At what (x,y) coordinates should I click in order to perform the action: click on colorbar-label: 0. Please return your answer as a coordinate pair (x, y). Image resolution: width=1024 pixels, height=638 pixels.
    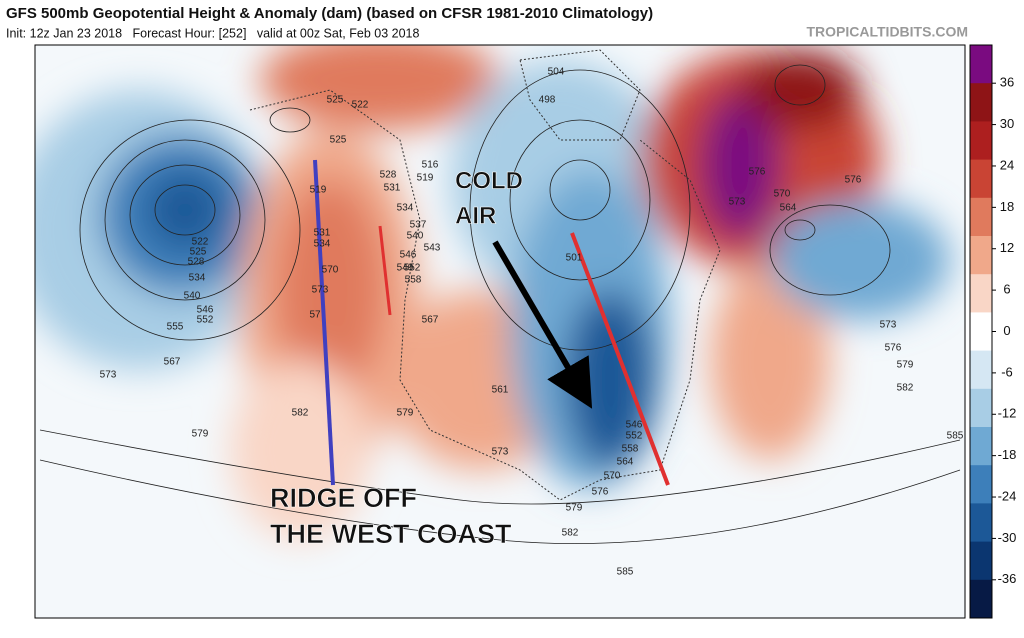
    Looking at the image, I should click on (1006, 330).